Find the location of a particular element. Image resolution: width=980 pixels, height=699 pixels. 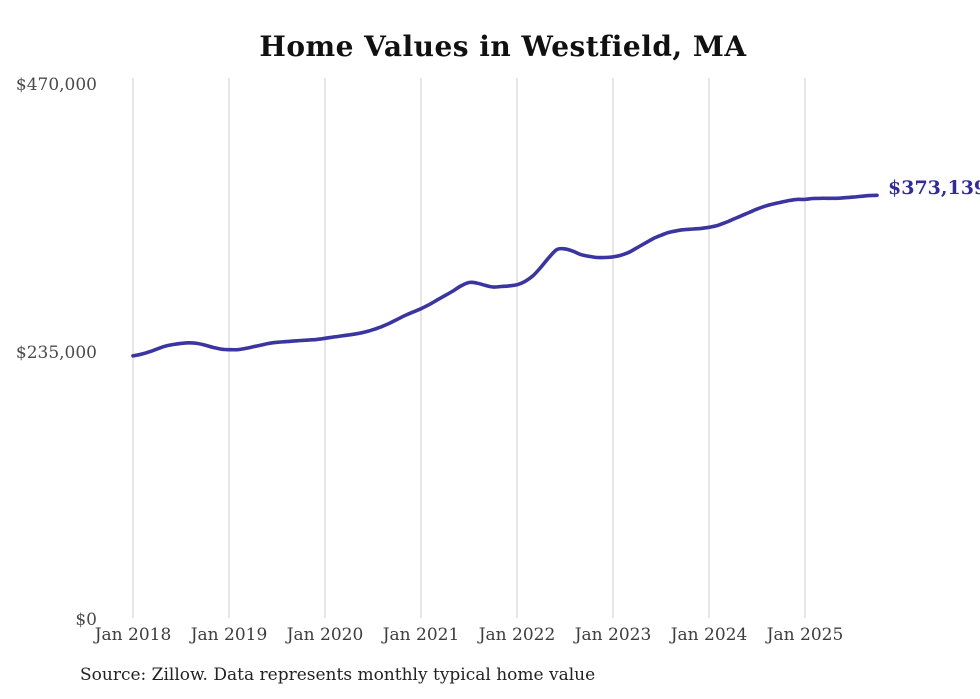

y-axis-tick-label: $0 is located at coordinates (86, 620).